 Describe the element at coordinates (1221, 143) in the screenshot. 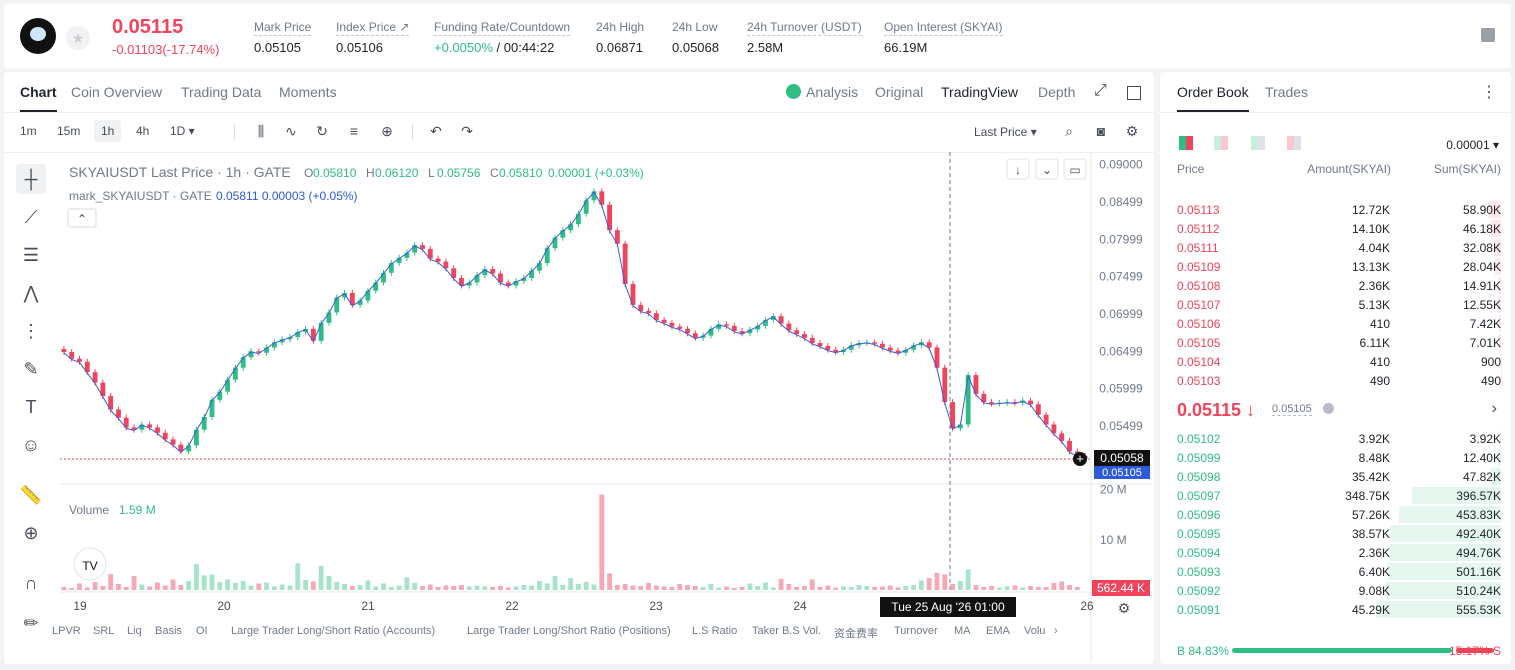

I see `buy-sell-icon` at that location.